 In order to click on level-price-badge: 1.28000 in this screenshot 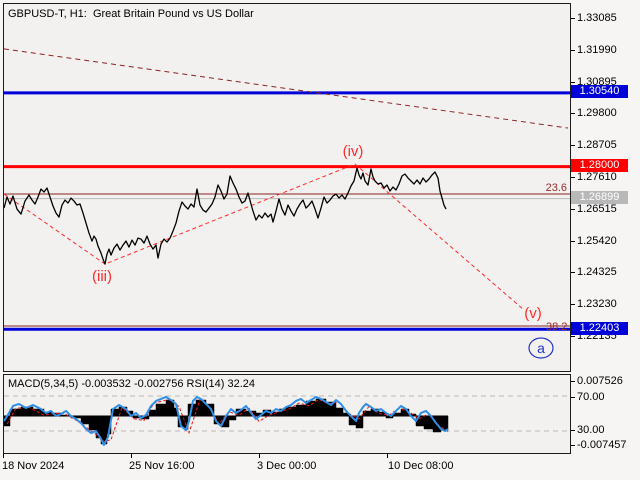, I will do `click(599, 166)`.